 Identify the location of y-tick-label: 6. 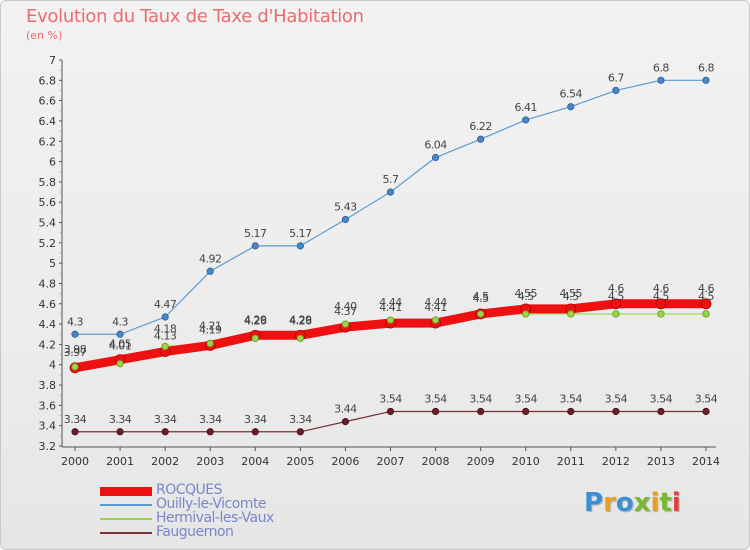
(52, 162).